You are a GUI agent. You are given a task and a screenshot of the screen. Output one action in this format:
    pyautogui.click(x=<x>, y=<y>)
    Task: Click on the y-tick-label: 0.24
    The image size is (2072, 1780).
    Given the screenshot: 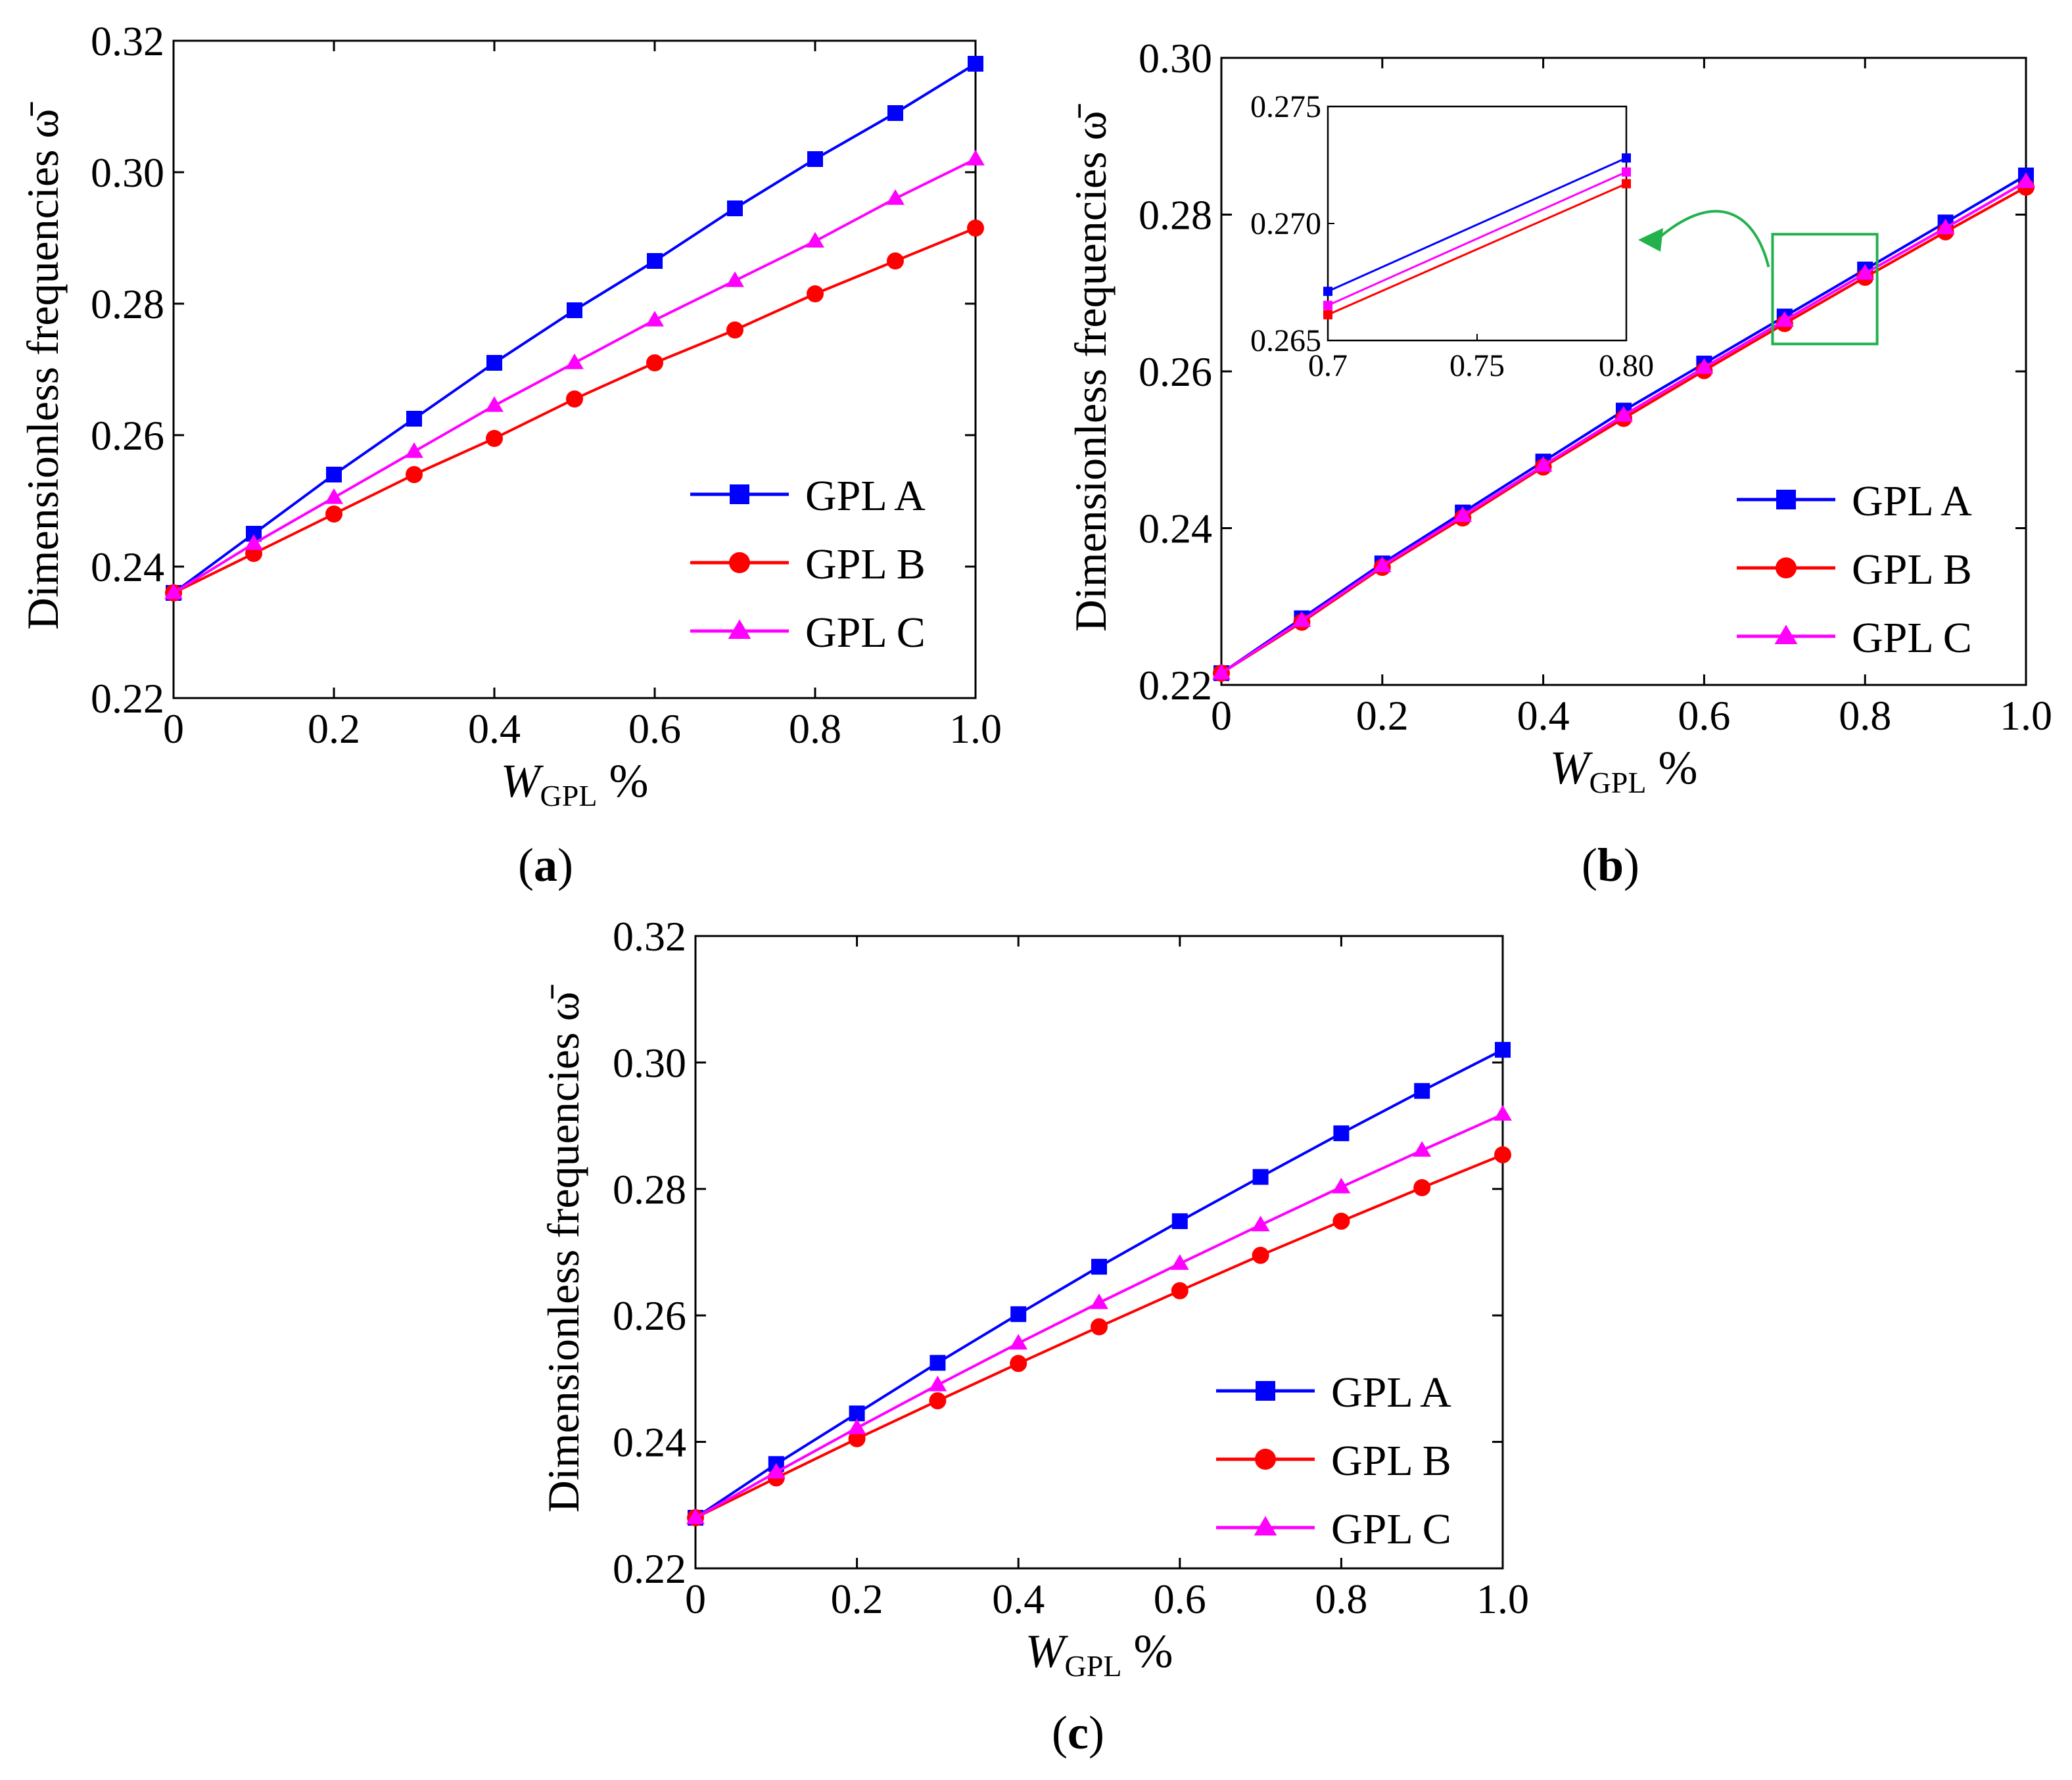 What is the action you would take?
    pyautogui.click(x=128, y=567)
    